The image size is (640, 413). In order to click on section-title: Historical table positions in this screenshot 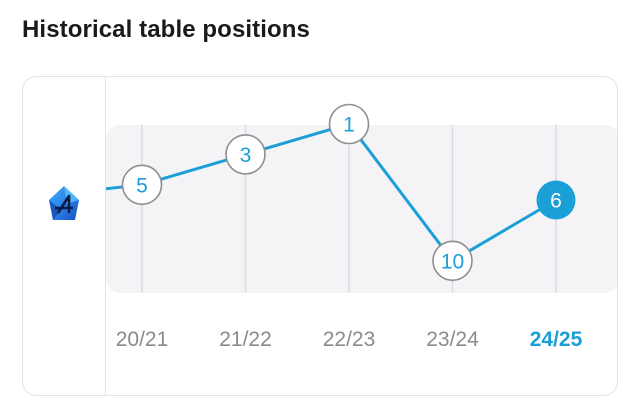, I will do `click(166, 29)`.